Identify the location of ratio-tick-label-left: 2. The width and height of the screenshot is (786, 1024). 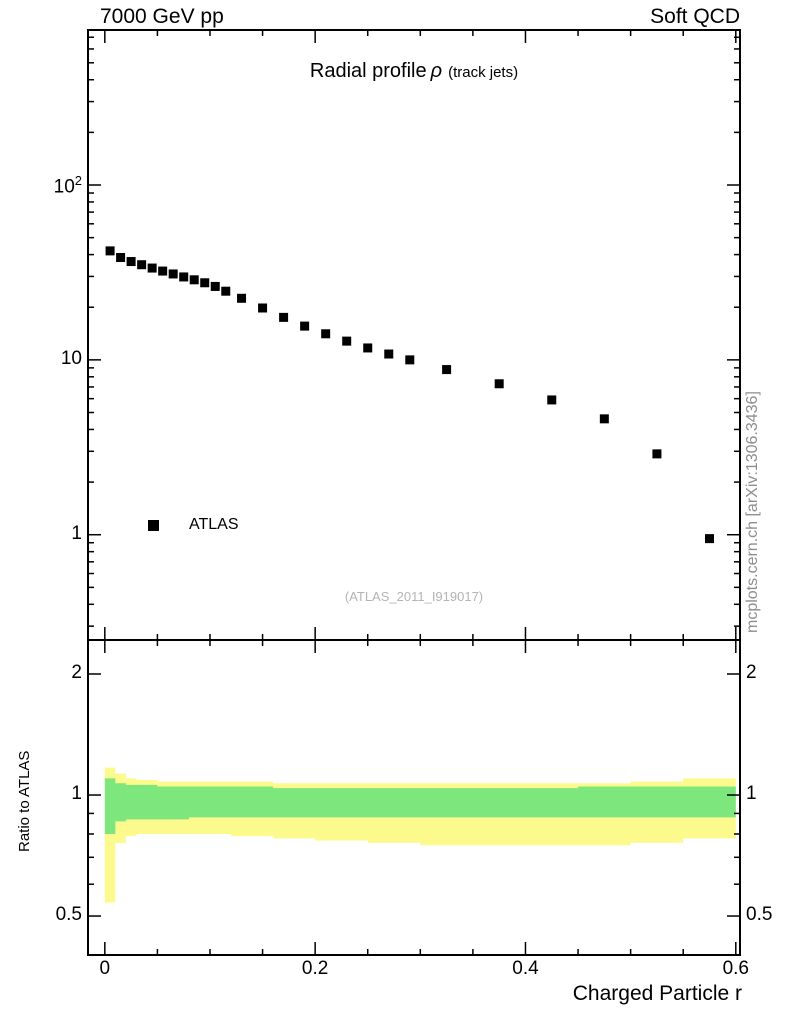
(76, 672).